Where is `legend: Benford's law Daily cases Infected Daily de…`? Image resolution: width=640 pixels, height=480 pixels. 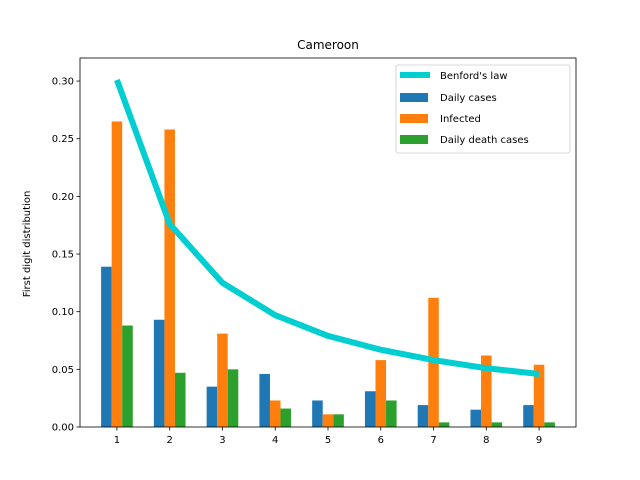 legend: Benford's law Daily cases Infected Daily de… is located at coordinates (483, 109).